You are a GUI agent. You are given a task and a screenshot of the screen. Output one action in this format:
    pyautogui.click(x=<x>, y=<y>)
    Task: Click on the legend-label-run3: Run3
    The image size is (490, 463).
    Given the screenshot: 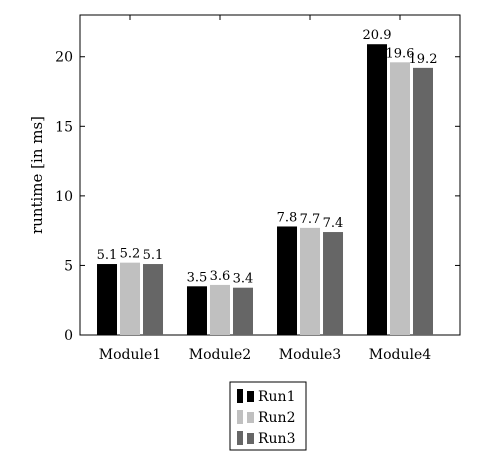 What is the action you would take?
    pyautogui.click(x=276, y=439)
    